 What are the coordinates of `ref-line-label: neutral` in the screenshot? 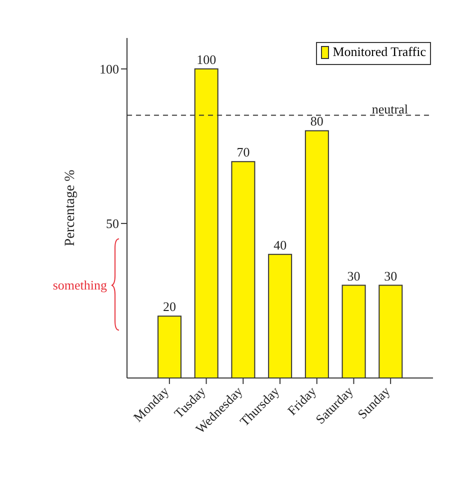 It's located at (390, 109).